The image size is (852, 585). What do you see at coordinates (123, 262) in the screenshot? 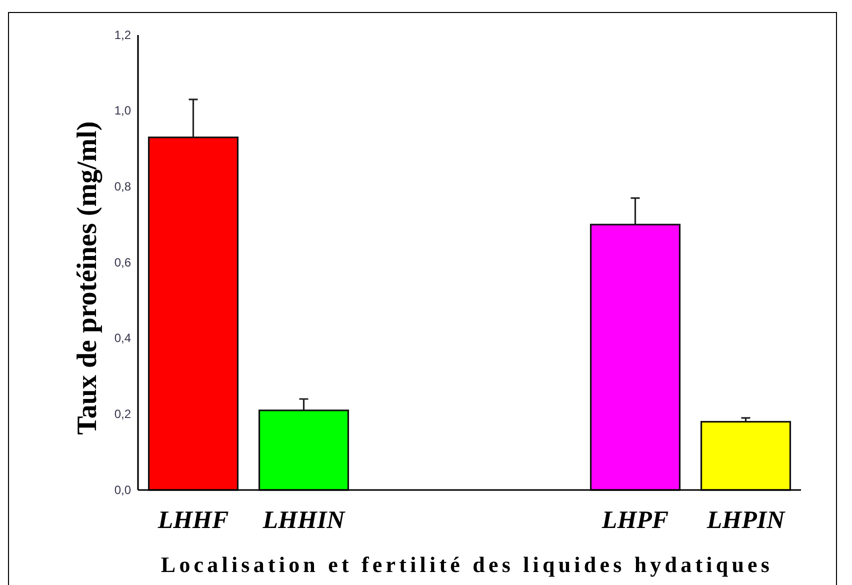
I see `y-tick-label: 0,6` at bounding box center [123, 262].